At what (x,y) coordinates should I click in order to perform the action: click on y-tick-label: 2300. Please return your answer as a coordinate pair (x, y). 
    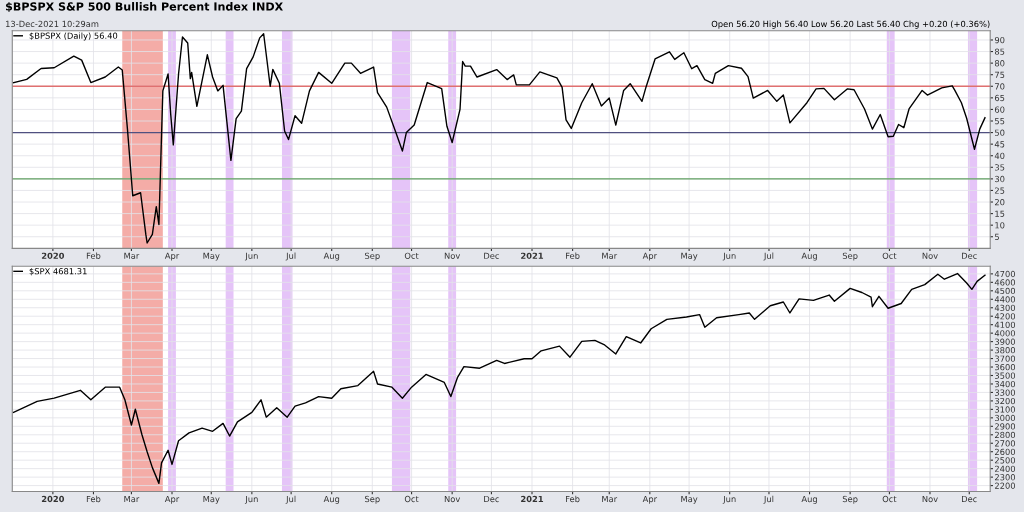
    Looking at the image, I should click on (1005, 477).